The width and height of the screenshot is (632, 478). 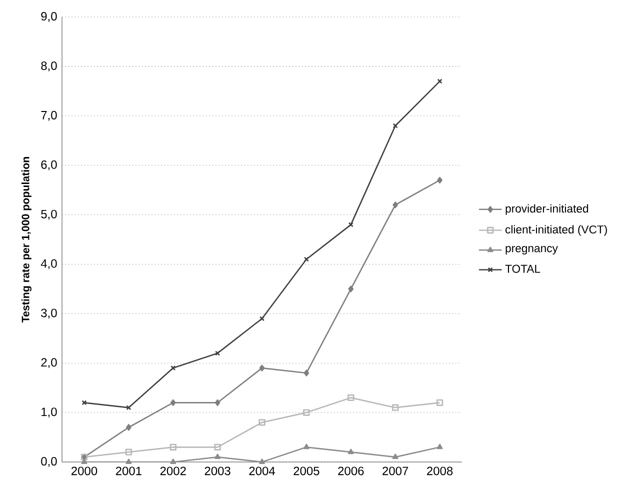 What do you see at coordinates (351, 471) in the screenshot?
I see `x-tick-label: 2006` at bounding box center [351, 471].